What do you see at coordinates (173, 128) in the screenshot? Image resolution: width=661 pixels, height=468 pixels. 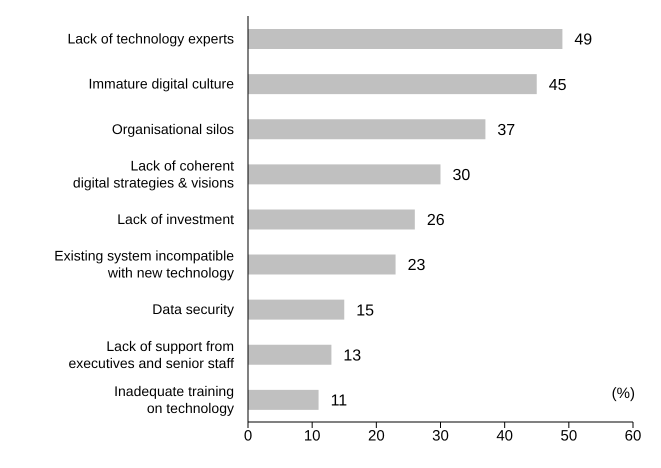 I see `y-tick-label: Organisational silos` at bounding box center [173, 128].